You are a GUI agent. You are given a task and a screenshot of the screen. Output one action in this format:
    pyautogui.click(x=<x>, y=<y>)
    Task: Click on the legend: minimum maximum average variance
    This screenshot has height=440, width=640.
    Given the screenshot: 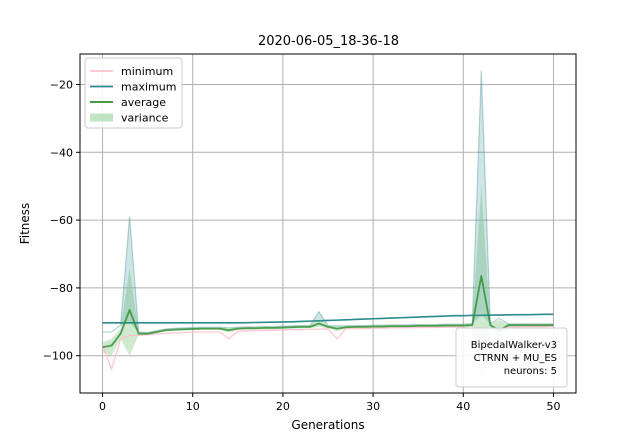 What is the action you would take?
    pyautogui.click(x=133, y=93)
    